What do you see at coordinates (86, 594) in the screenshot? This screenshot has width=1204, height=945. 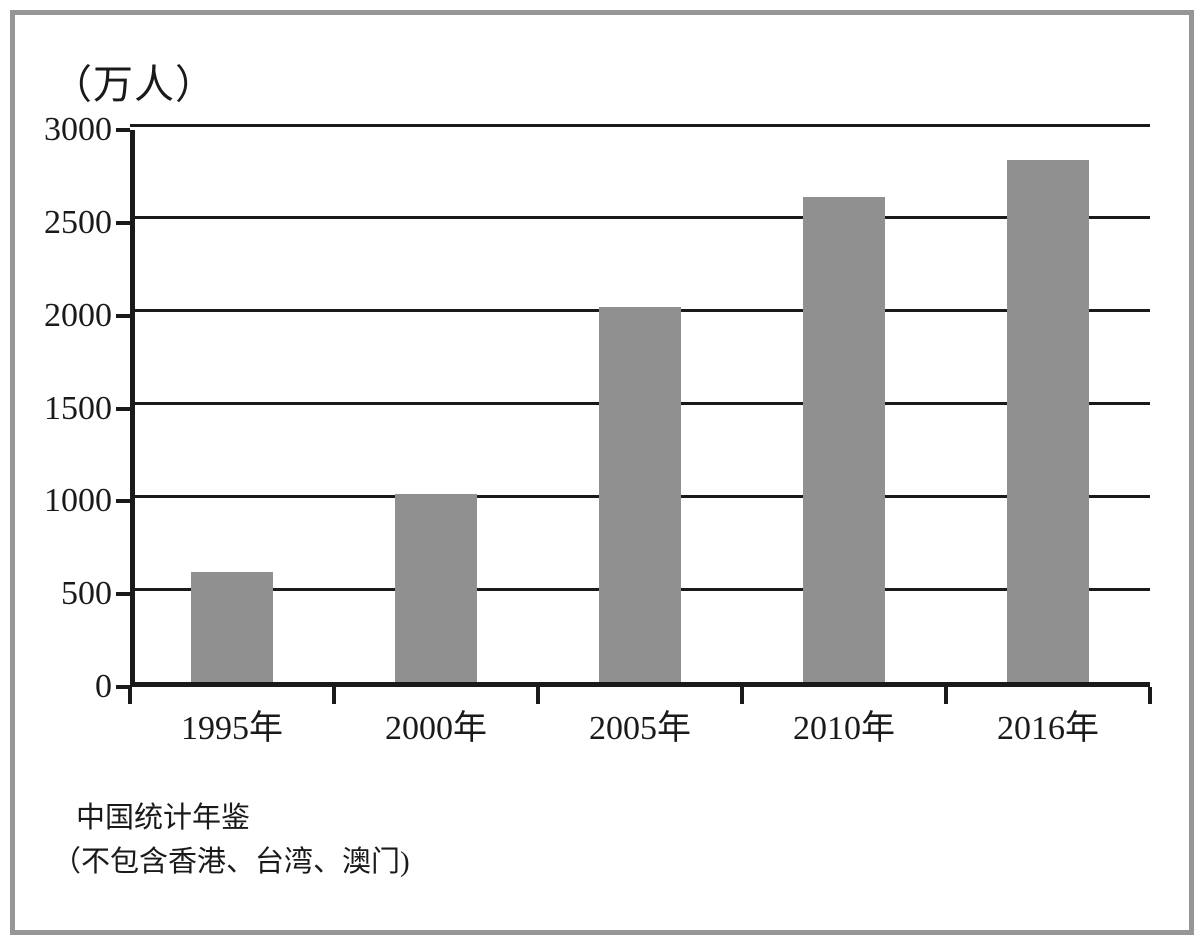 I see `y-axis-tick-label: 500` at bounding box center [86, 594].